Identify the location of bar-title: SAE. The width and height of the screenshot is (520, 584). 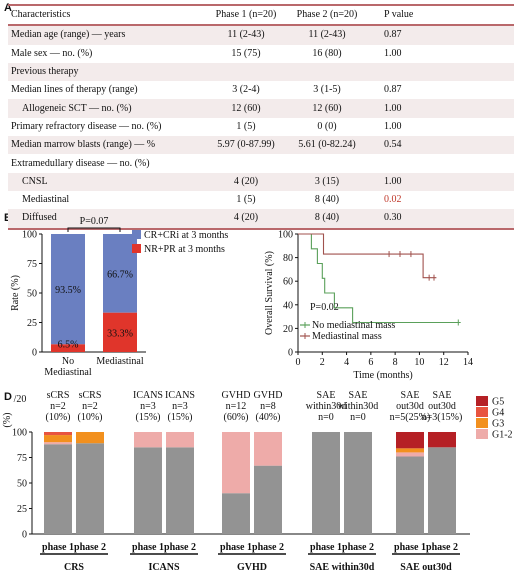
(410, 395).